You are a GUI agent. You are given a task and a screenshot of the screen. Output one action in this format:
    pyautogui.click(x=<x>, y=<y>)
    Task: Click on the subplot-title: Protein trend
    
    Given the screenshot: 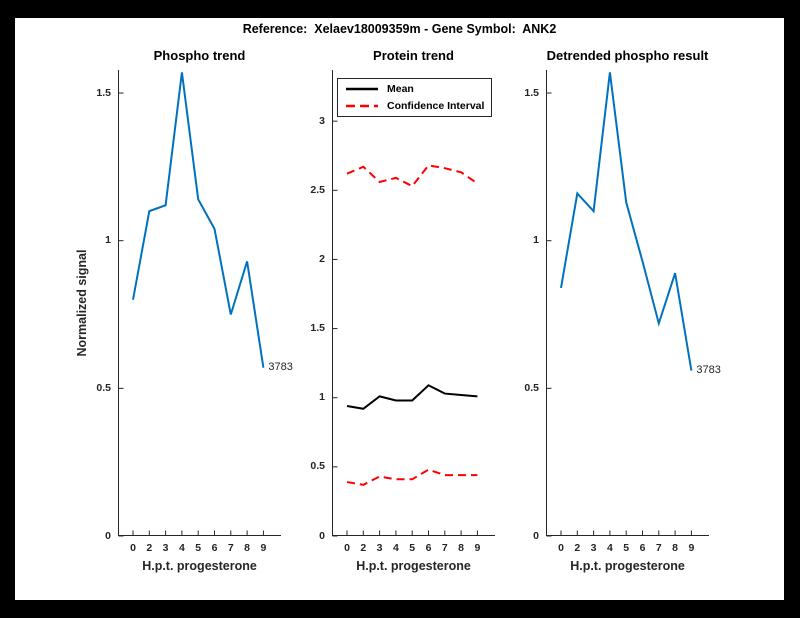 What is the action you would take?
    pyautogui.click(x=413, y=55)
    